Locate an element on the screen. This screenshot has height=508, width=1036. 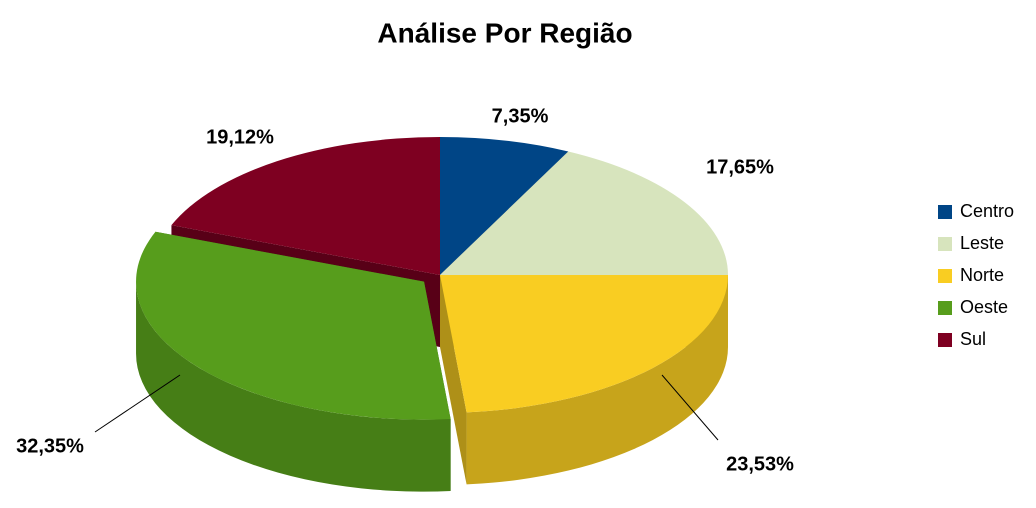
value-label: 19,12% is located at coordinates (240, 137).